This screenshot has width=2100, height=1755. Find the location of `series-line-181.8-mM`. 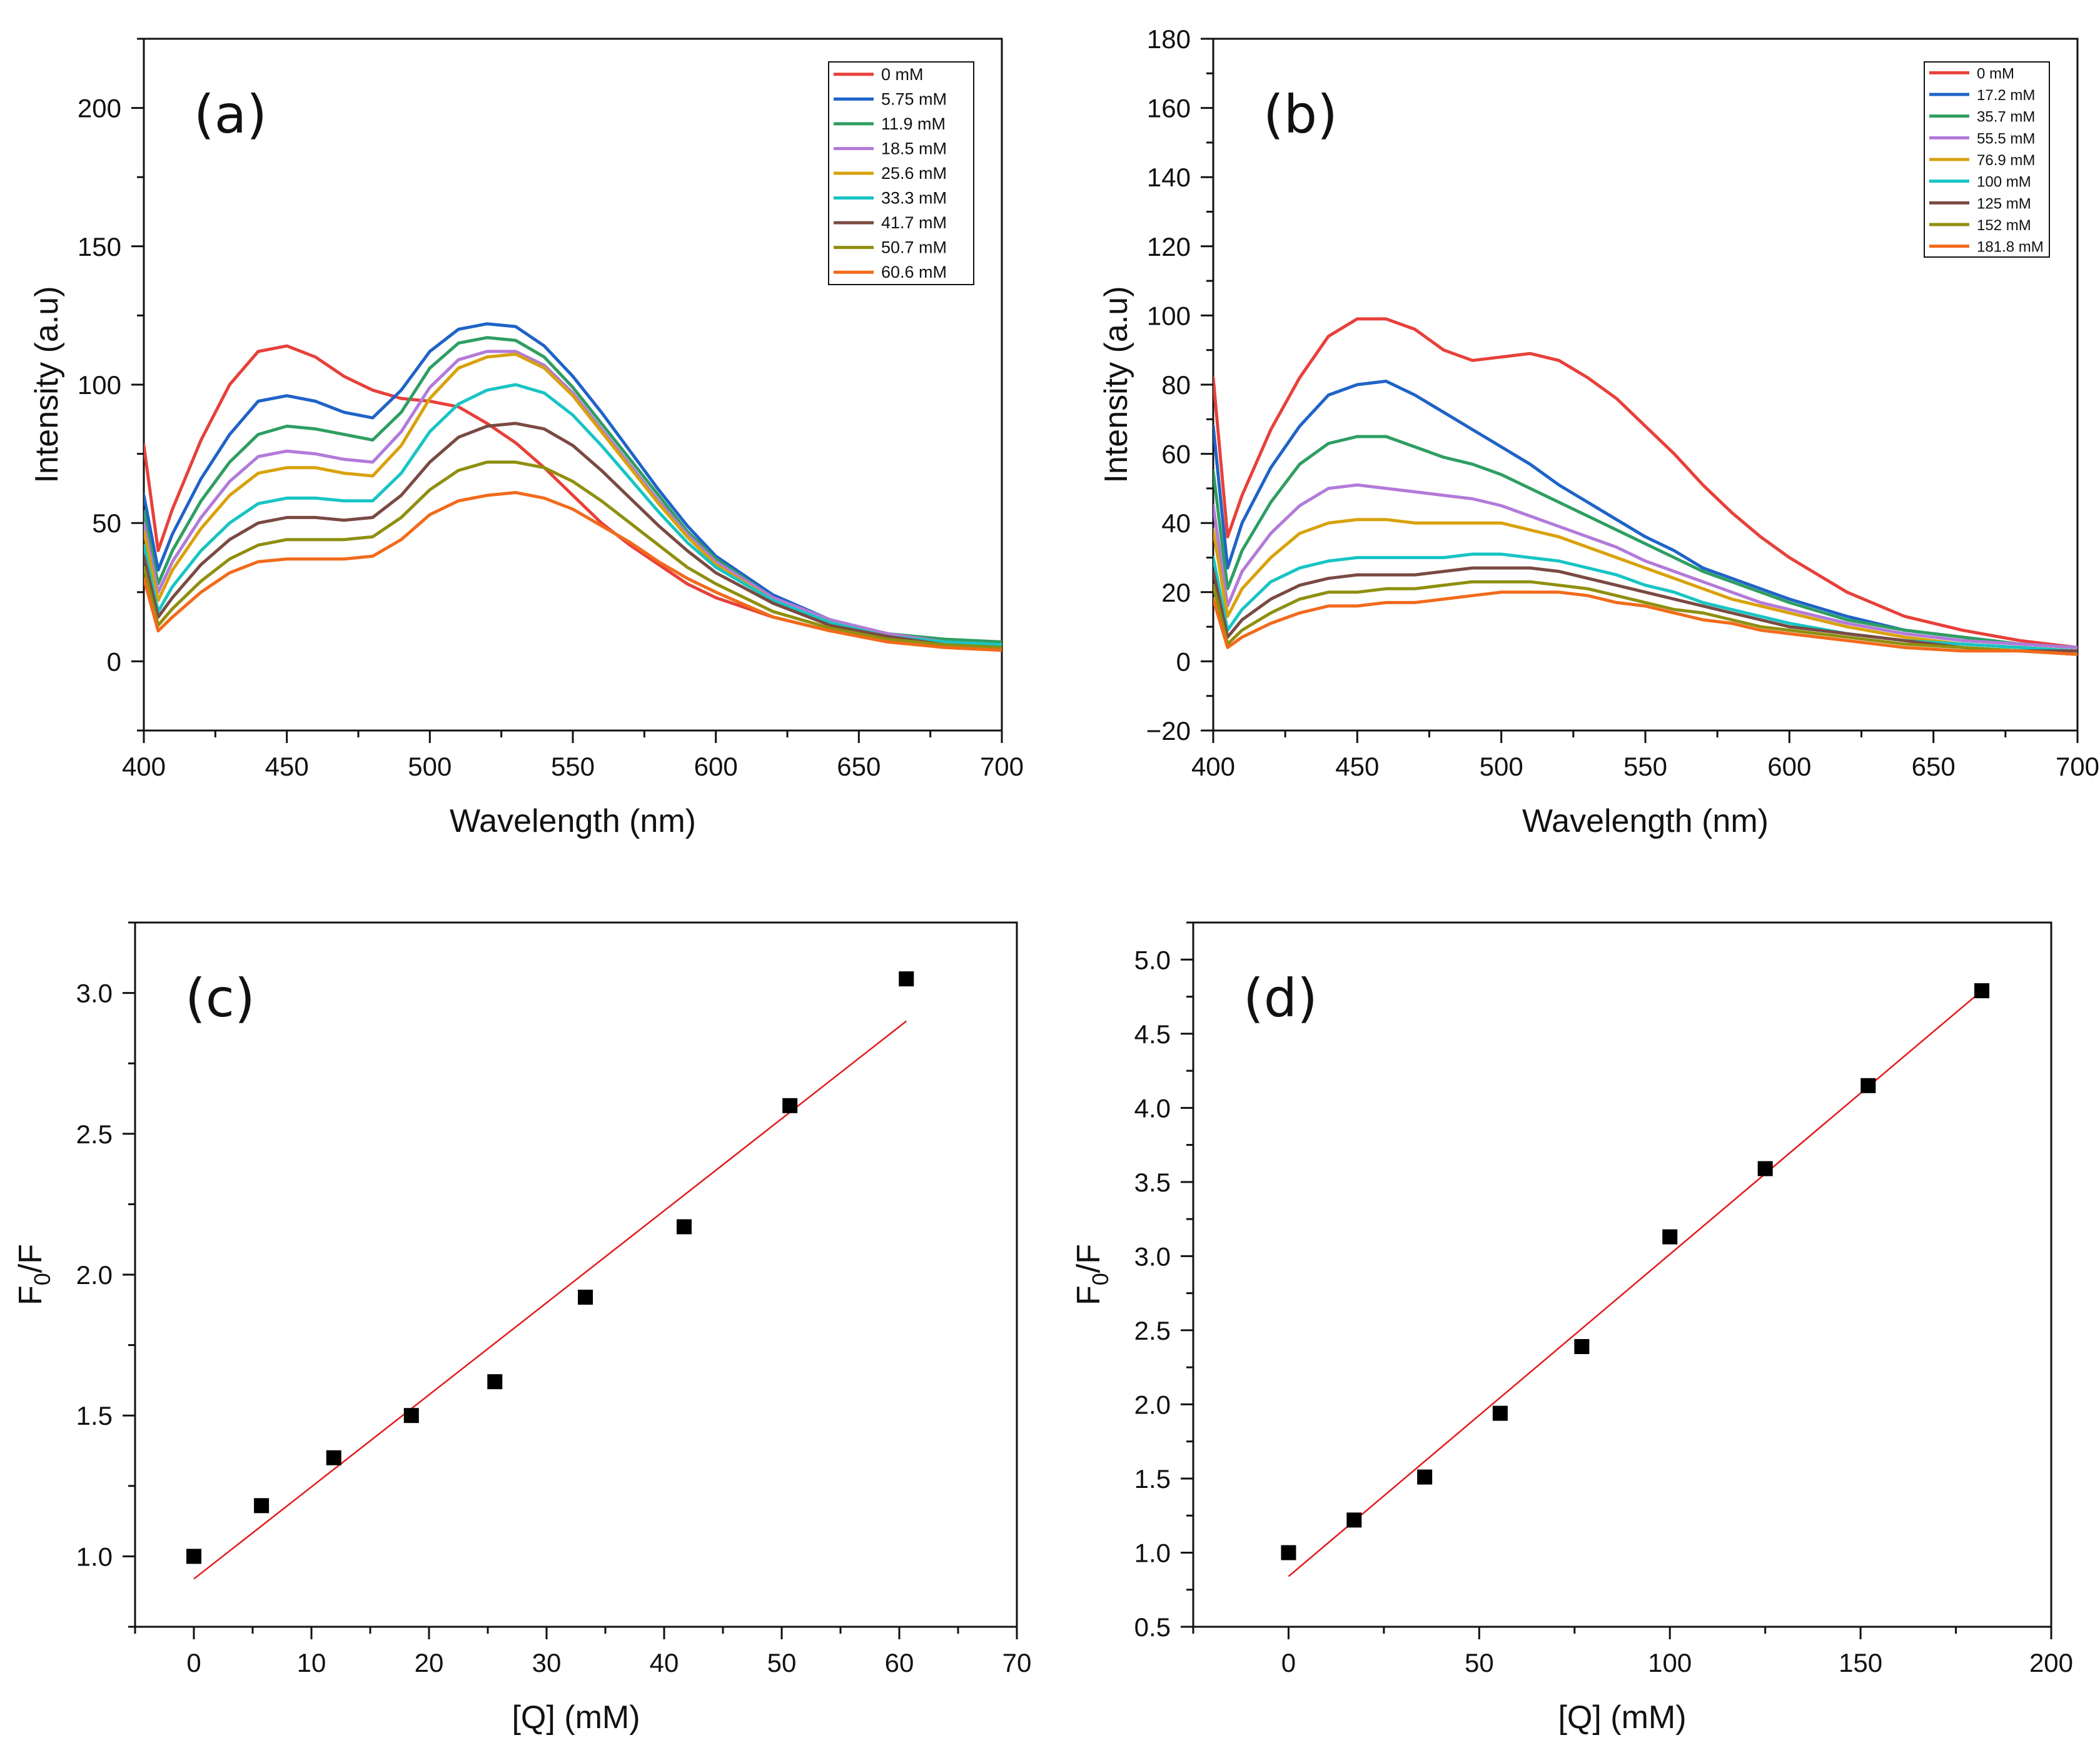

series-line-181.8-mM is located at coordinates (1645, 623).